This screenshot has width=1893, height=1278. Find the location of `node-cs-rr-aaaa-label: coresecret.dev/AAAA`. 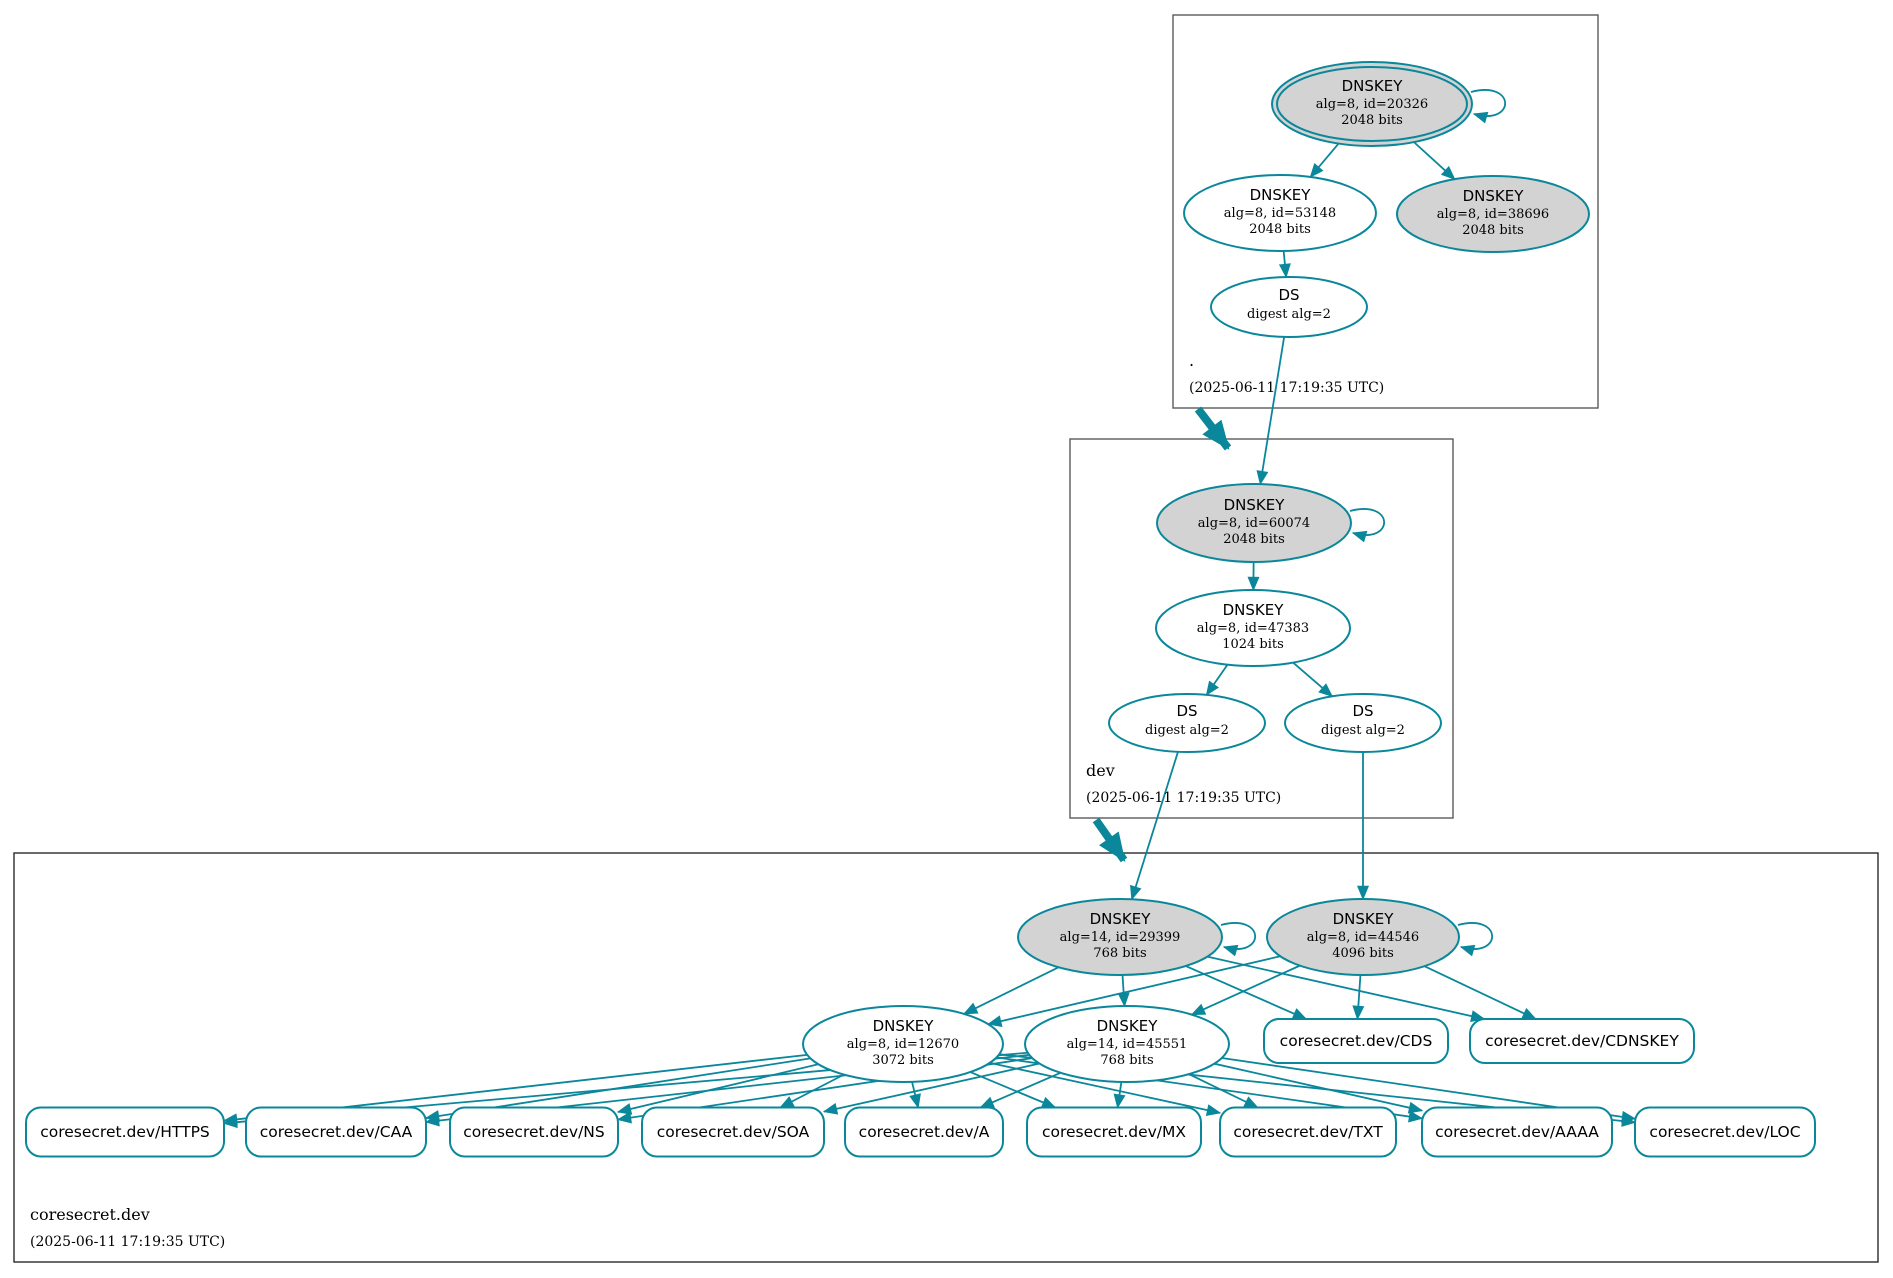

node-cs-rr-aaaa-label: coresecret.dev/AAAA is located at coordinates (1517, 1132).